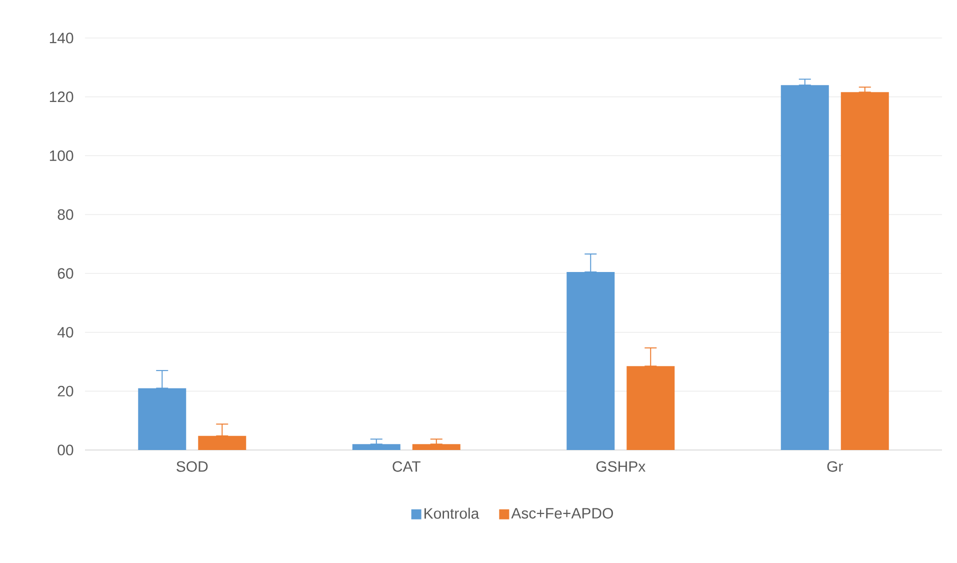  What do you see at coordinates (452, 513) in the screenshot?
I see `legend-label: Kontrola` at bounding box center [452, 513].